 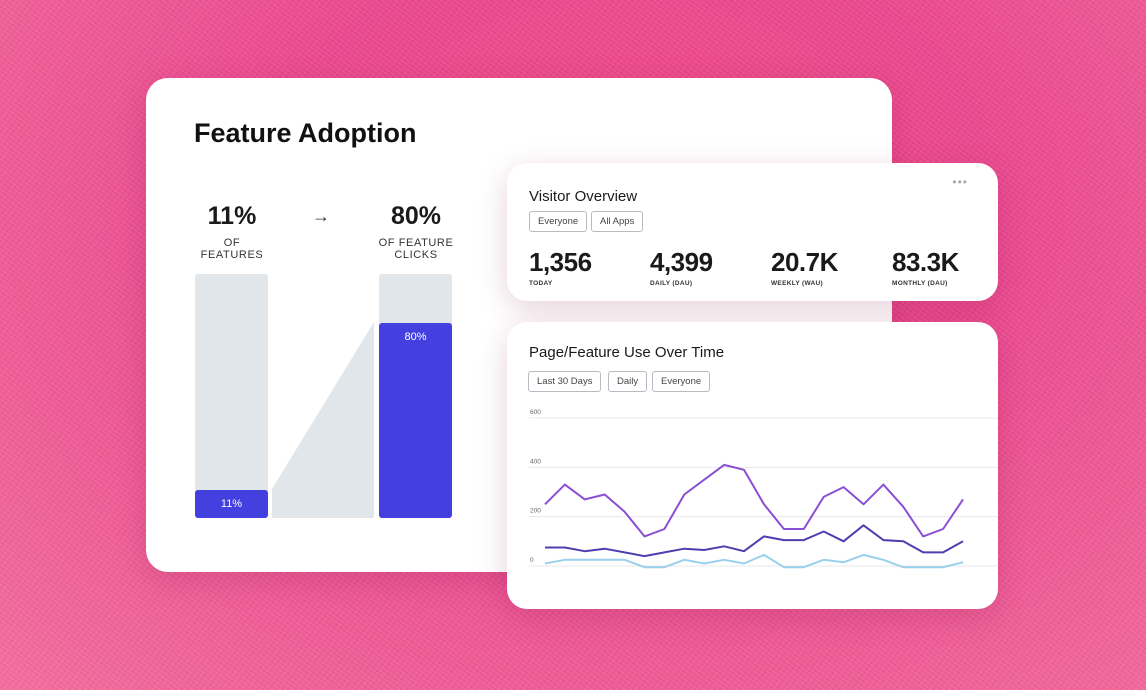 I want to click on features-bar: 11%, so click(x=231, y=396).